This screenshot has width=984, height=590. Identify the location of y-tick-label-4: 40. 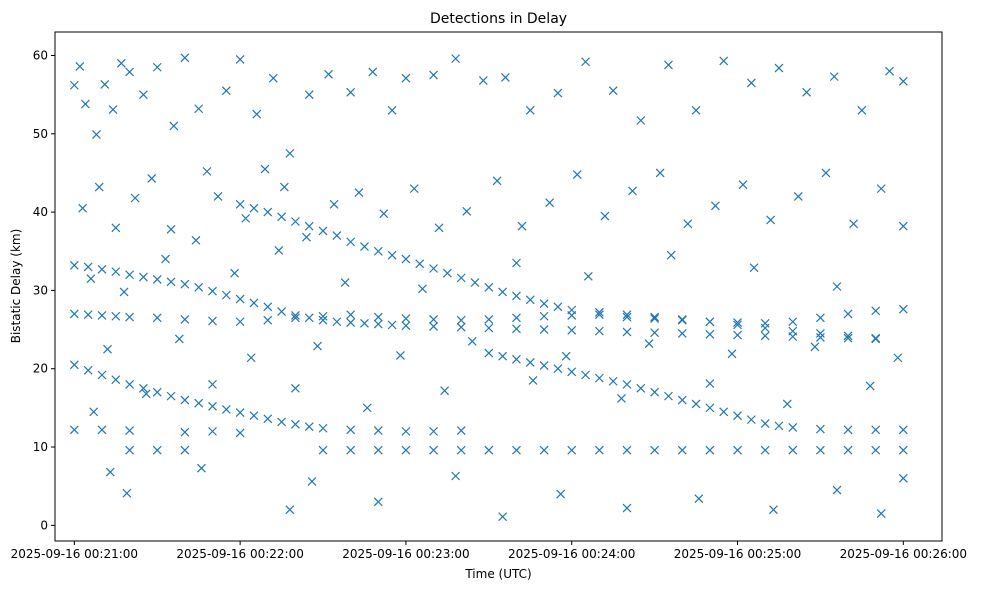
(40, 212).